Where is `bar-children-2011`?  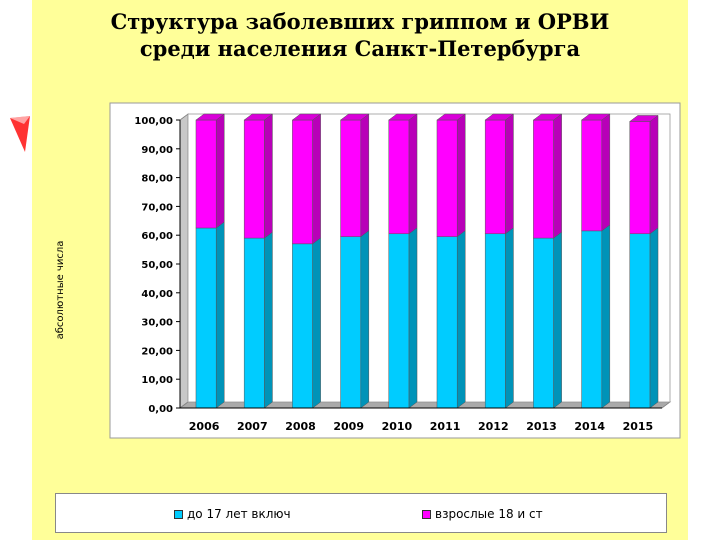
bar-children-2011 is located at coordinates (451, 319).